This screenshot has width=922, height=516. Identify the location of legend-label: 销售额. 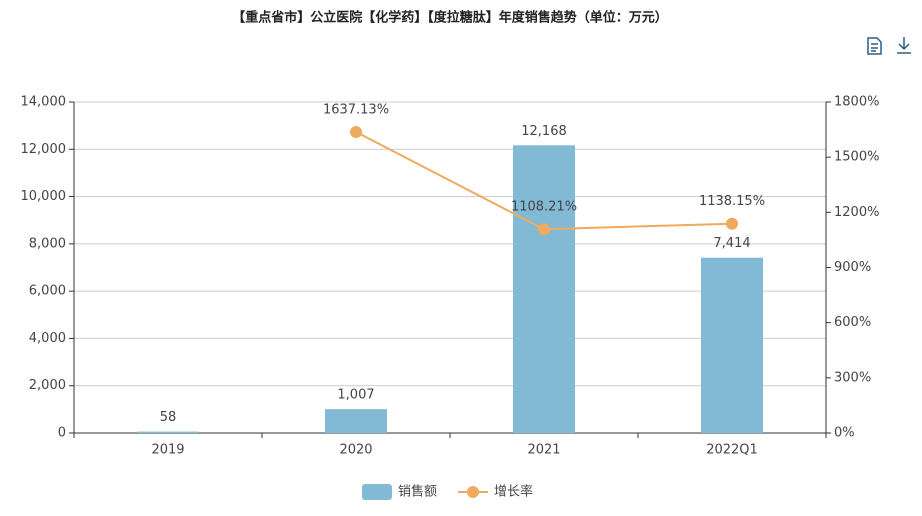
(417, 492).